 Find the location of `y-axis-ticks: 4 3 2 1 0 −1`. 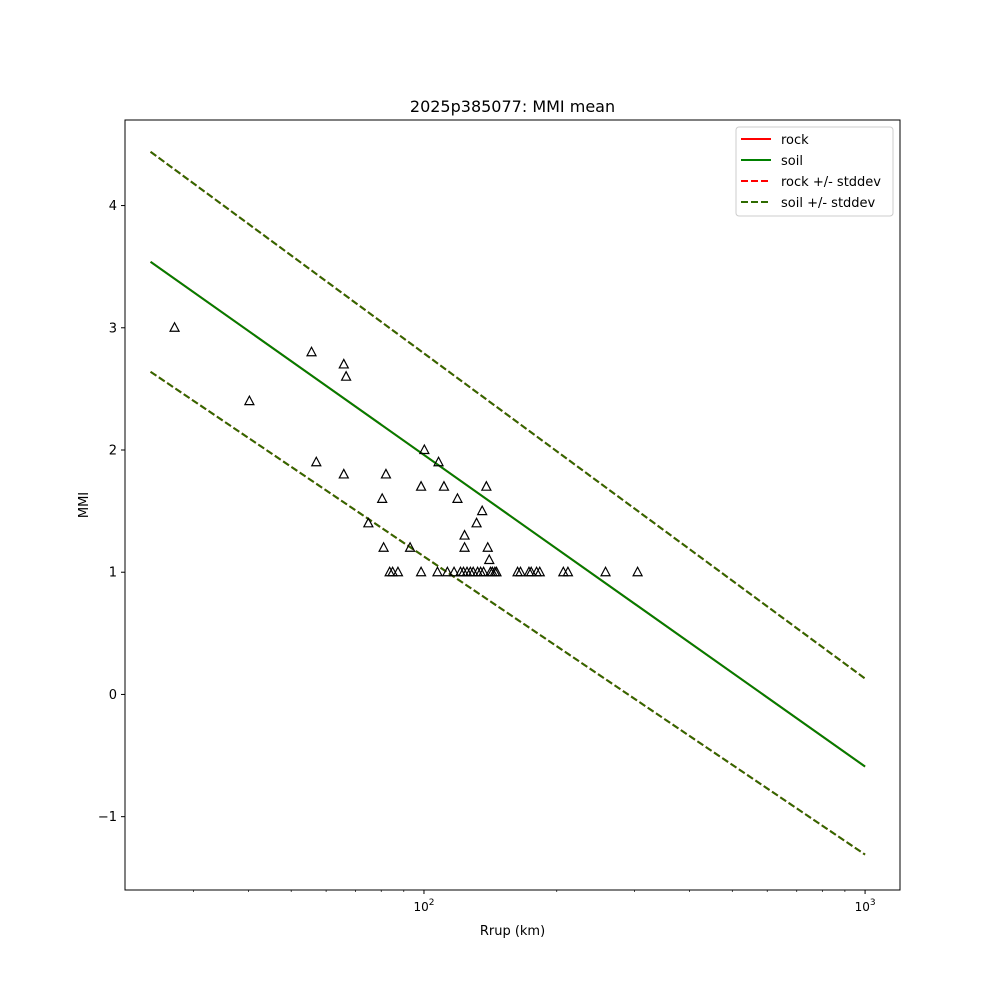

y-axis-ticks: 4 3 2 1 0 −1 is located at coordinates (111, 512).